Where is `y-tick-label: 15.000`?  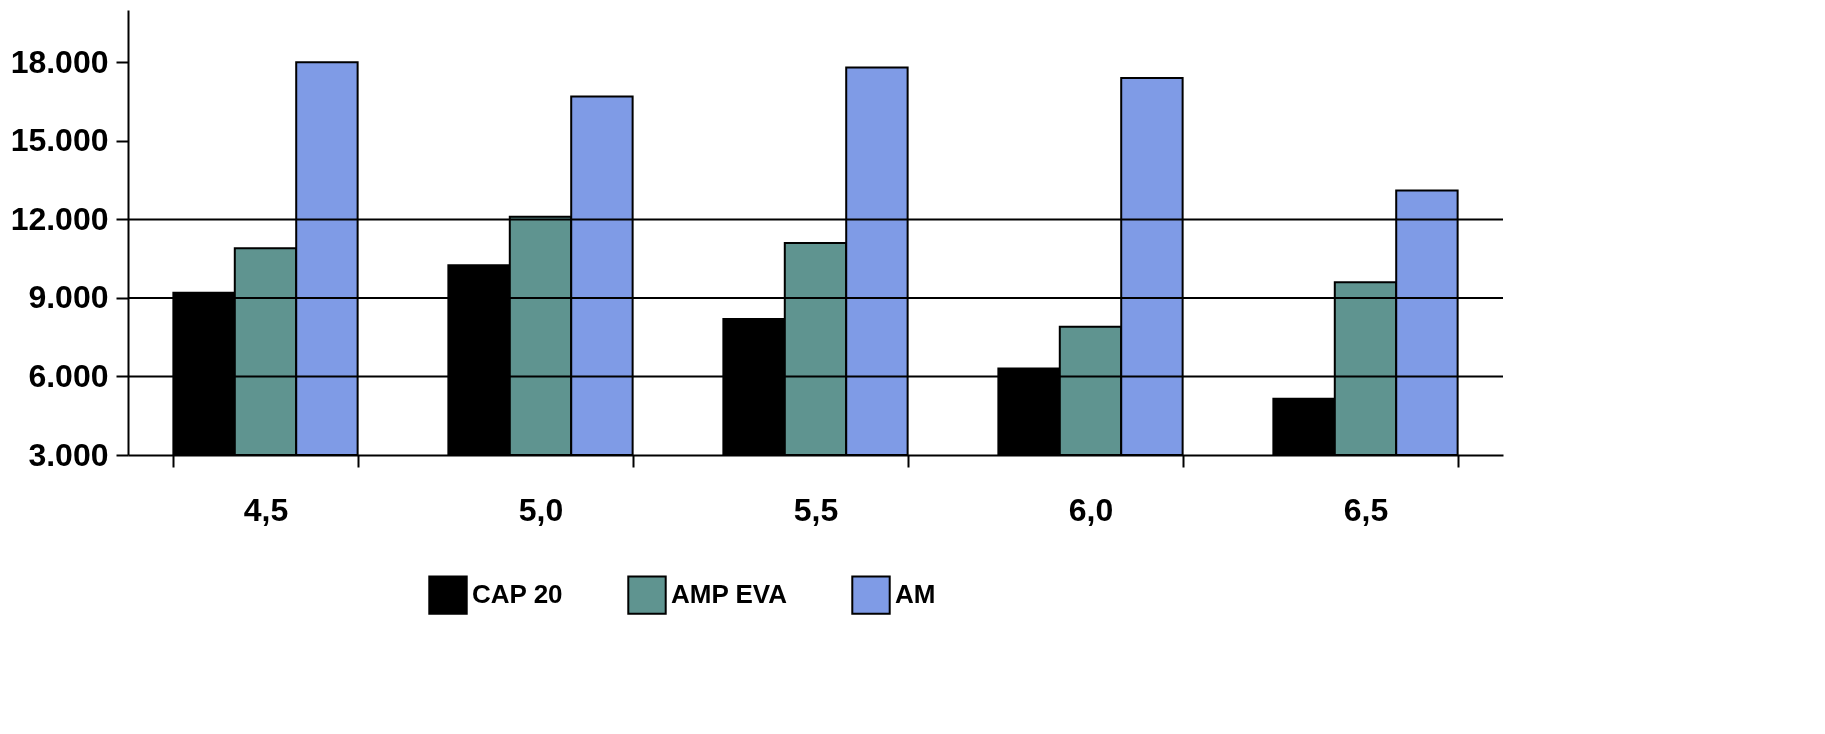 y-tick-label: 15.000 is located at coordinates (59, 140).